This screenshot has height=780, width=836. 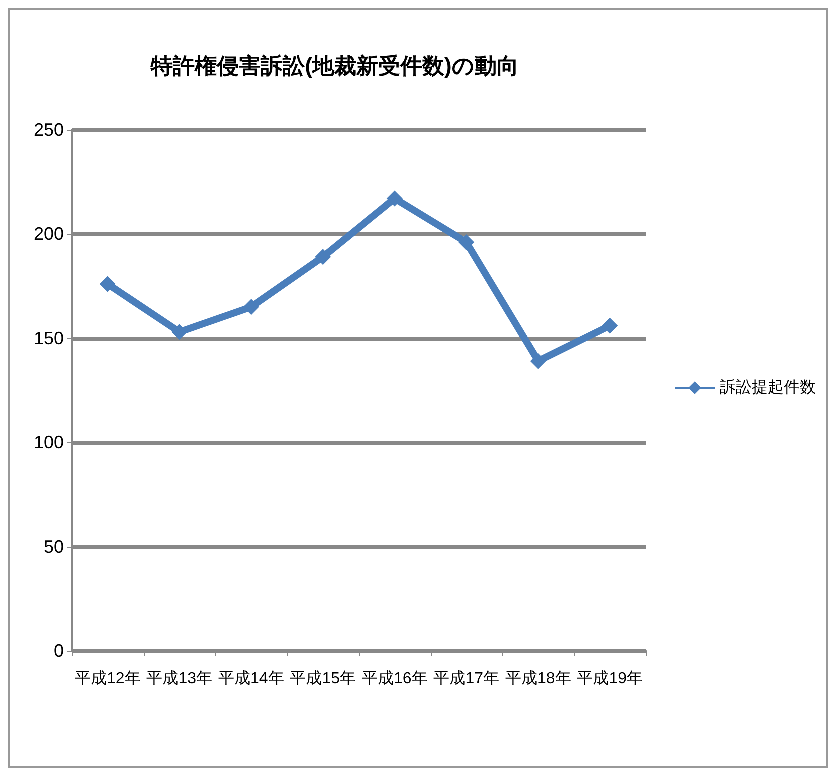 What do you see at coordinates (49, 442) in the screenshot?
I see `y-tick-label: 100` at bounding box center [49, 442].